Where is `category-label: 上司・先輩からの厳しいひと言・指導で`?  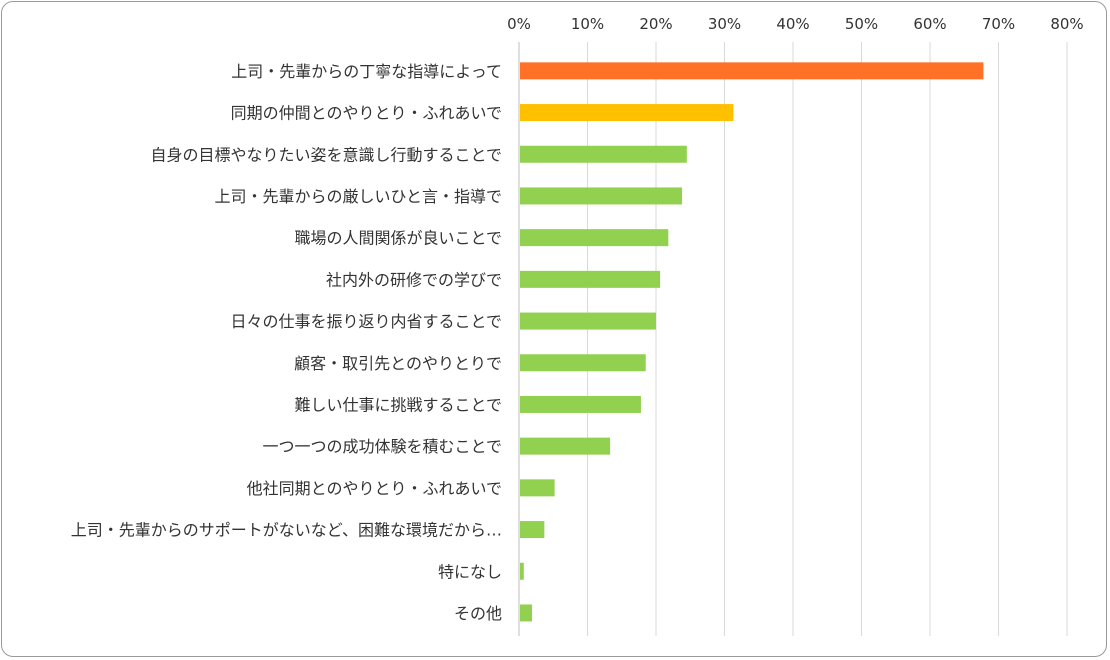
category-label: 上司・先輩からの厳しいひと言・指導で is located at coordinates (358, 196).